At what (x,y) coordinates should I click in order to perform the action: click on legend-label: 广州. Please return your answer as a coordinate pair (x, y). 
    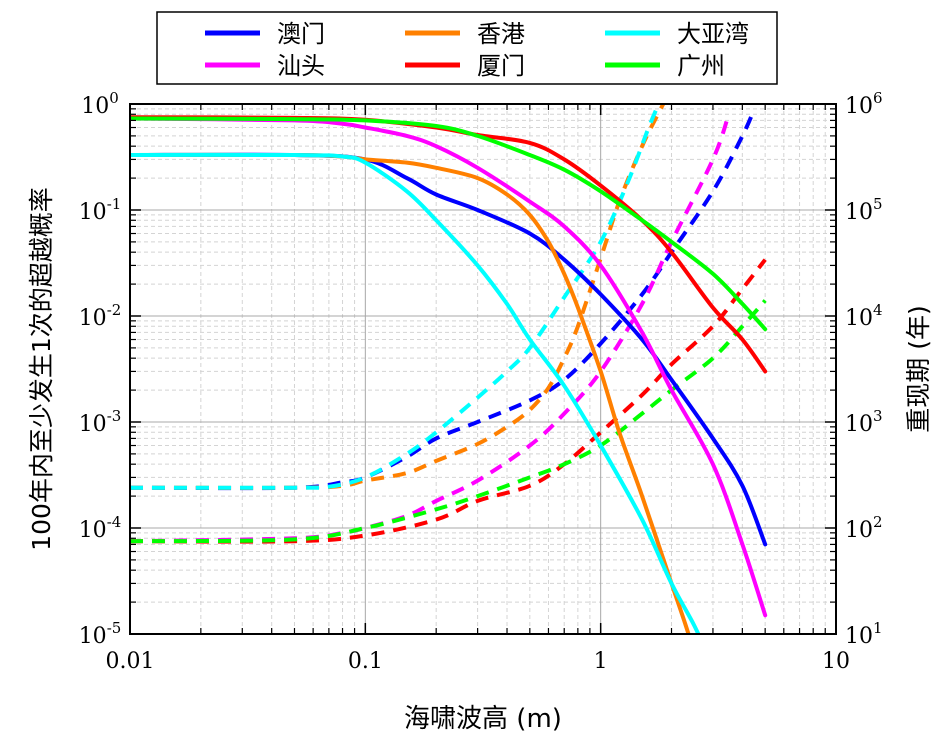
    Looking at the image, I should click on (701, 66).